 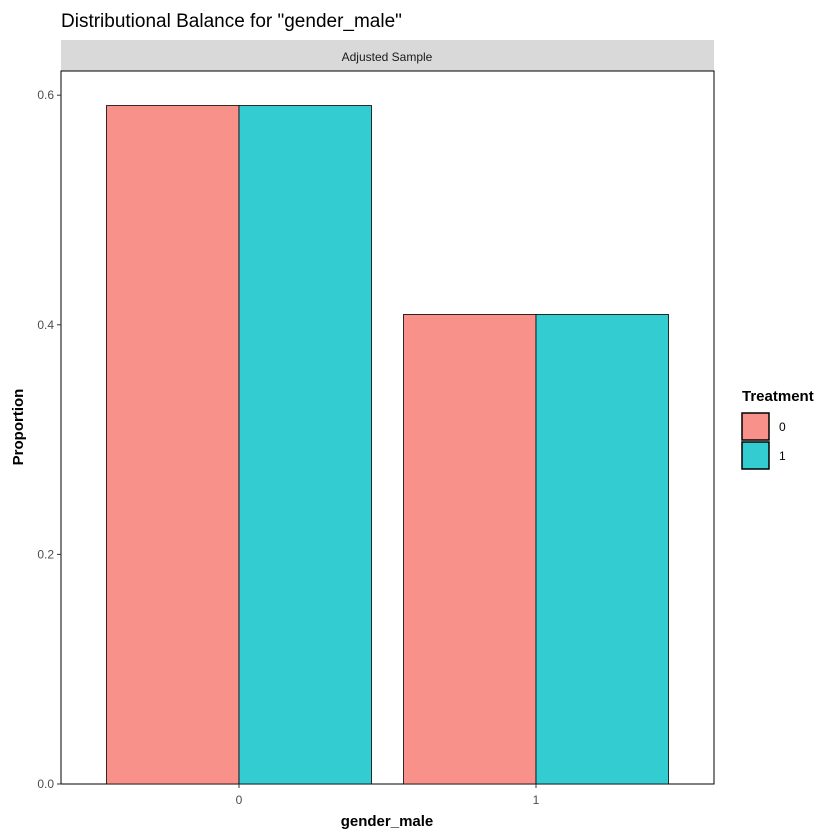 I want to click on legend-label-1: 1, so click(x=782, y=456).